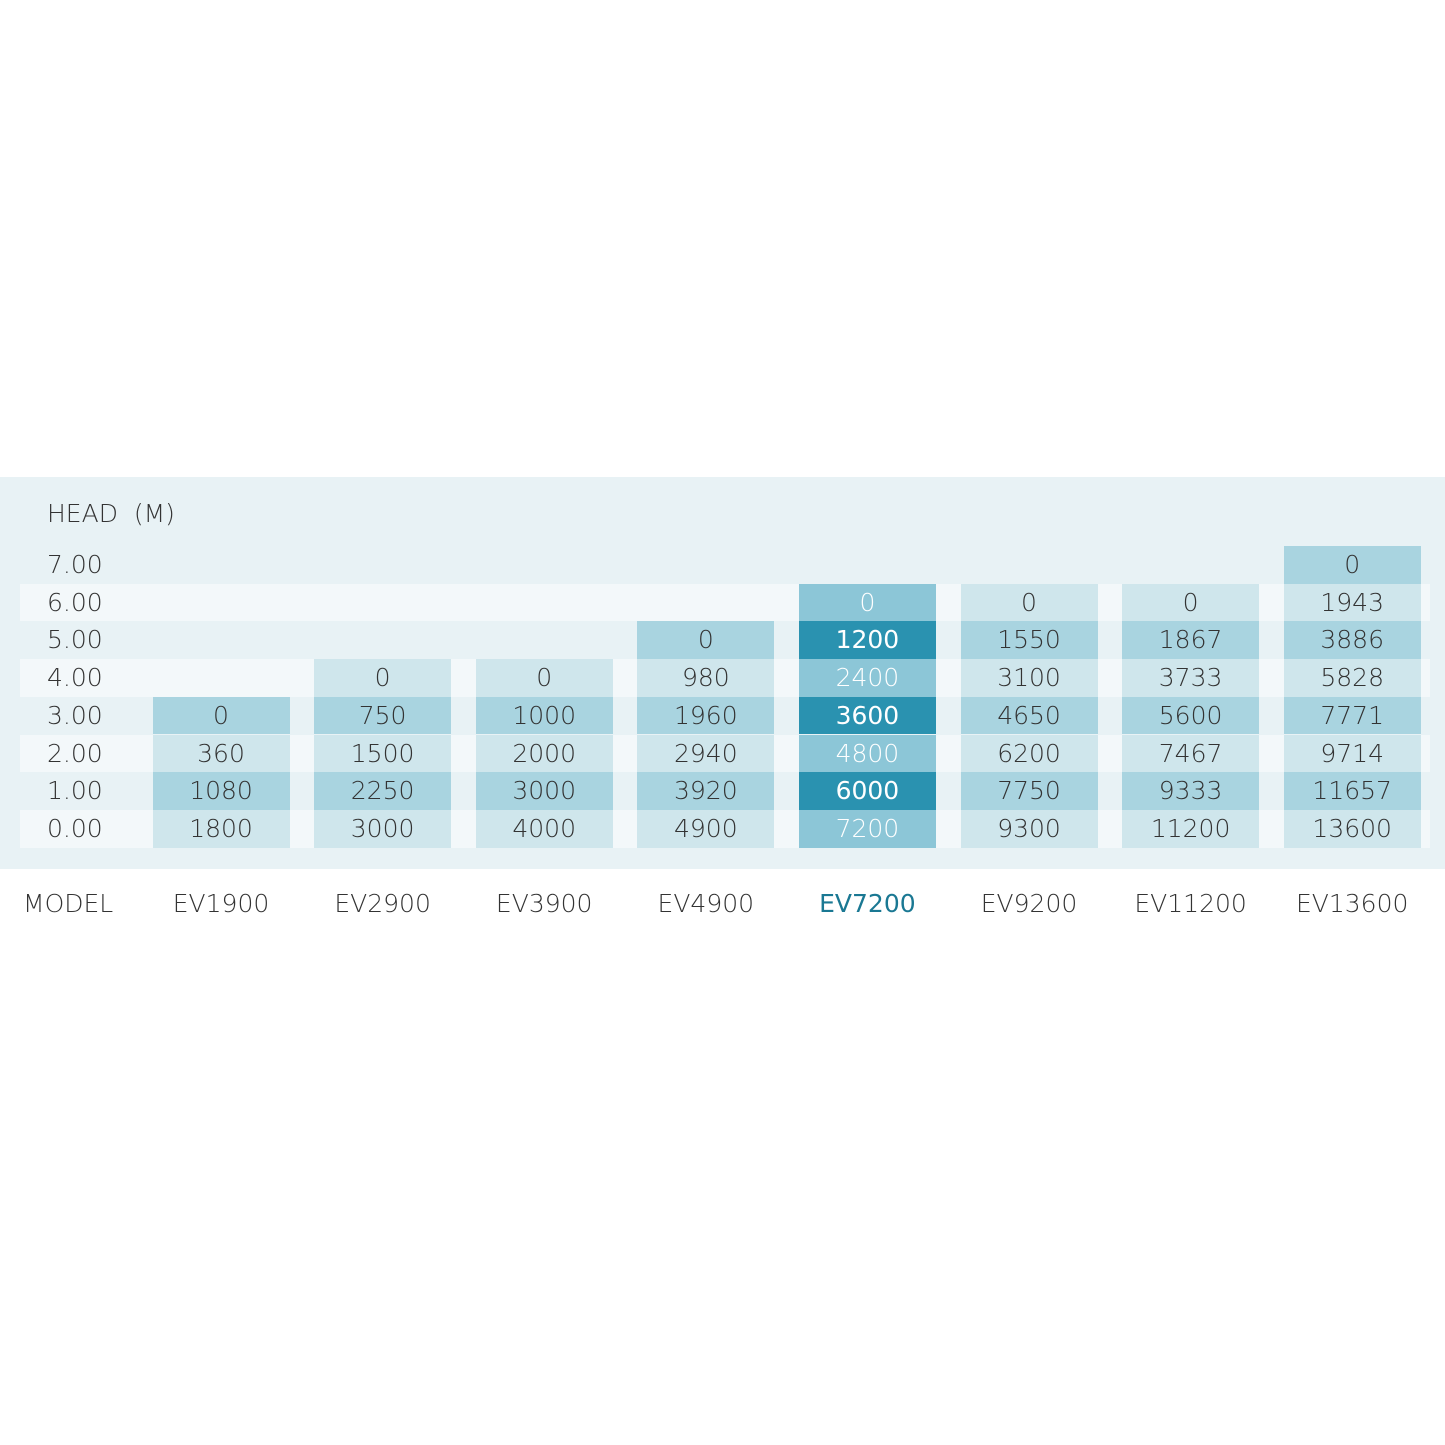 The width and height of the screenshot is (1445, 1445). What do you see at coordinates (1029, 903) in the screenshot?
I see `model-name: EV9200` at bounding box center [1029, 903].